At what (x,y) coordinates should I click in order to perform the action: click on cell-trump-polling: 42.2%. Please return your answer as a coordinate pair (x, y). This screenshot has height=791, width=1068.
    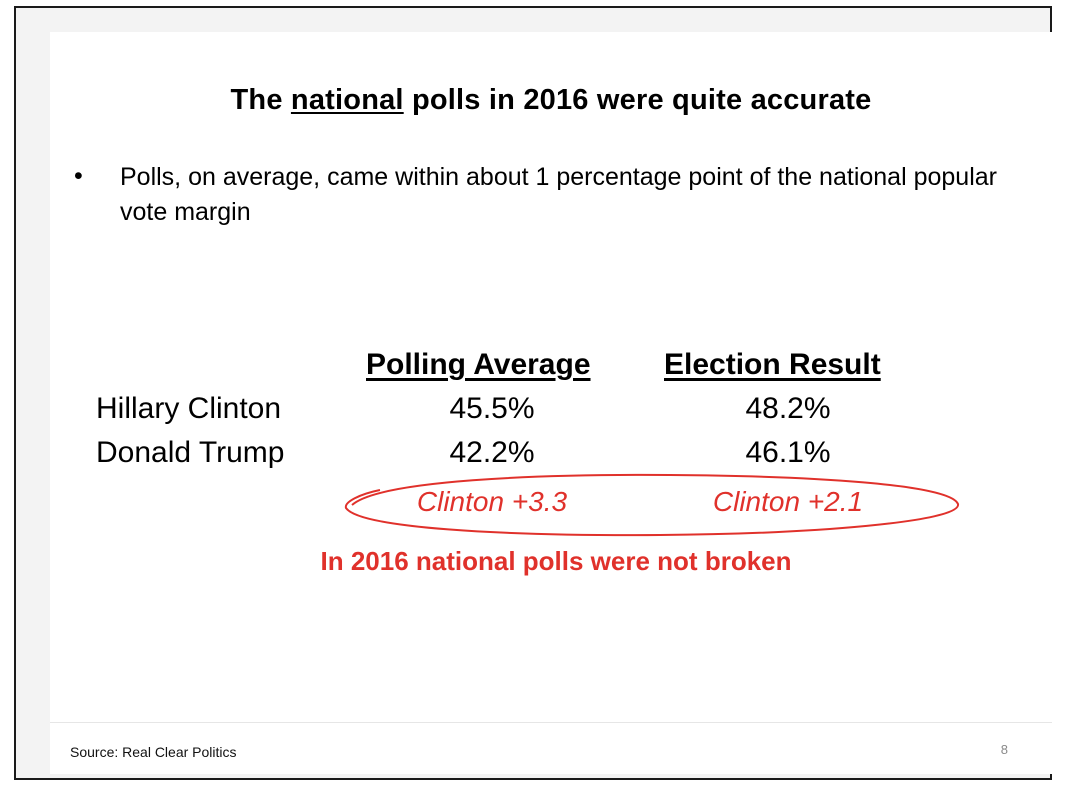
    Looking at the image, I should click on (492, 452).